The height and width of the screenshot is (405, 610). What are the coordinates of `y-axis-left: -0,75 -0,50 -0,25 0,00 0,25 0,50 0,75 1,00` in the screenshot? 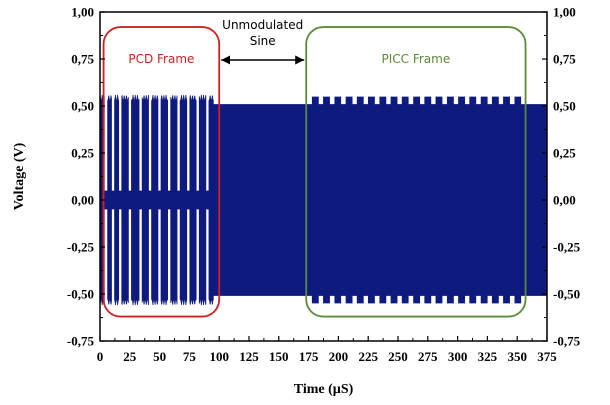 It's located at (86, 177).